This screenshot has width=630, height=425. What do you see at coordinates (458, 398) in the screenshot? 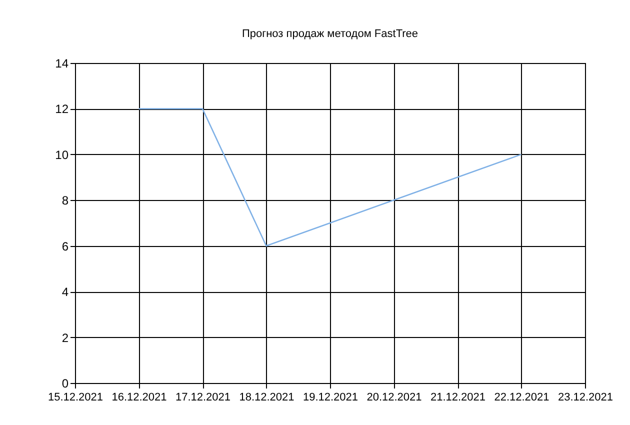
I see `x-tick-label: 21.12.2021` at bounding box center [458, 398].